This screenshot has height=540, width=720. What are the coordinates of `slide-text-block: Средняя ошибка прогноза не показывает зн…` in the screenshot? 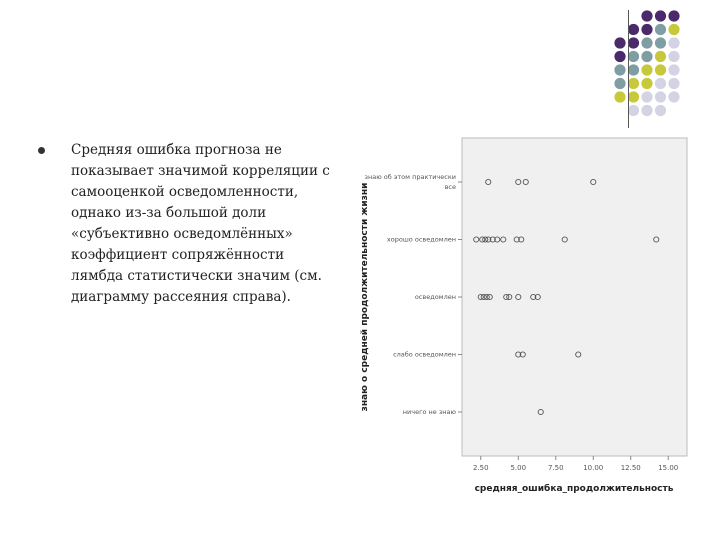 It's located at (188, 224).